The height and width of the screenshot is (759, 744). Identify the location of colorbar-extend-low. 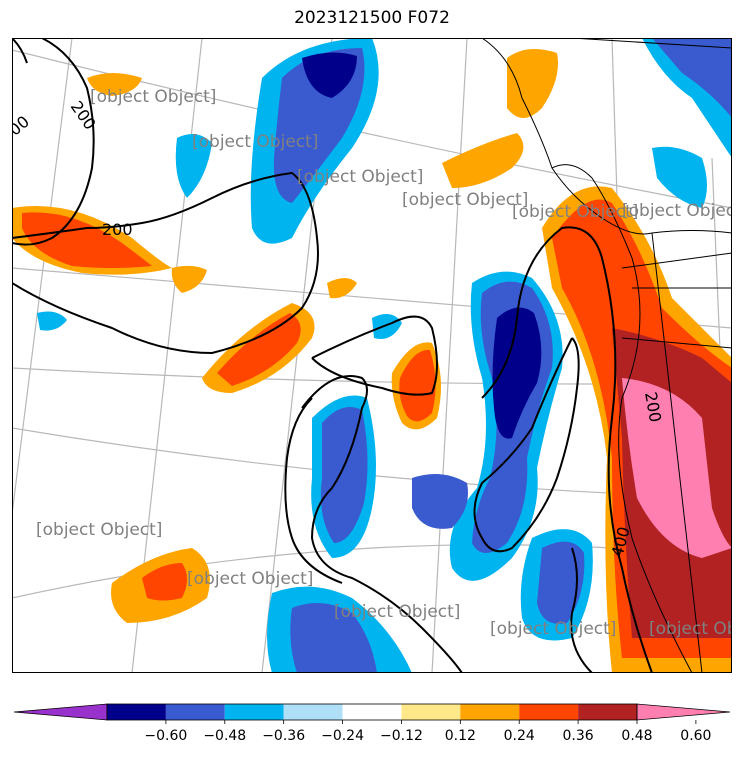
(60, 712).